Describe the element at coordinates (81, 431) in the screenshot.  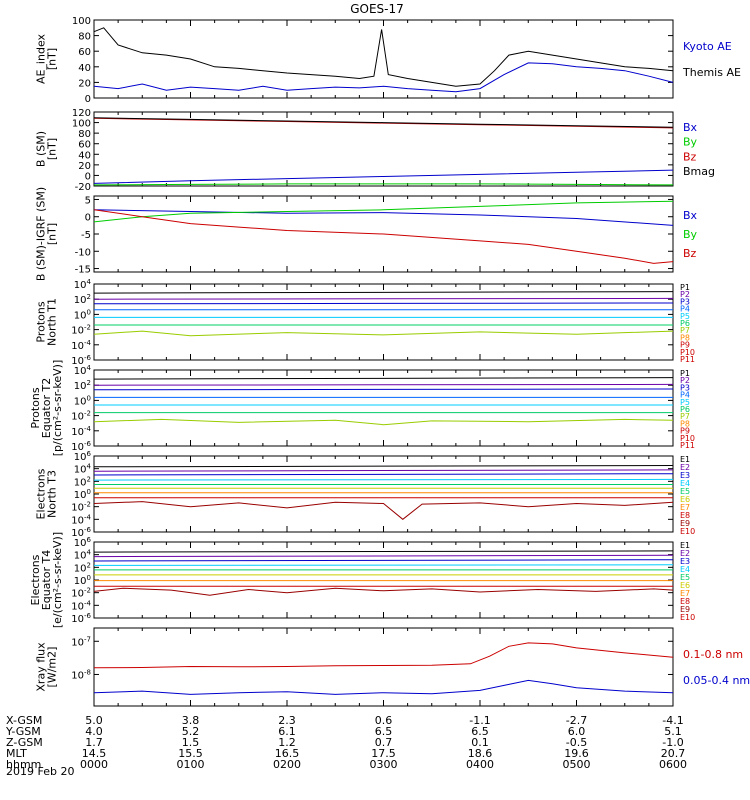
I see `y-tick-label: 10-4` at that location.